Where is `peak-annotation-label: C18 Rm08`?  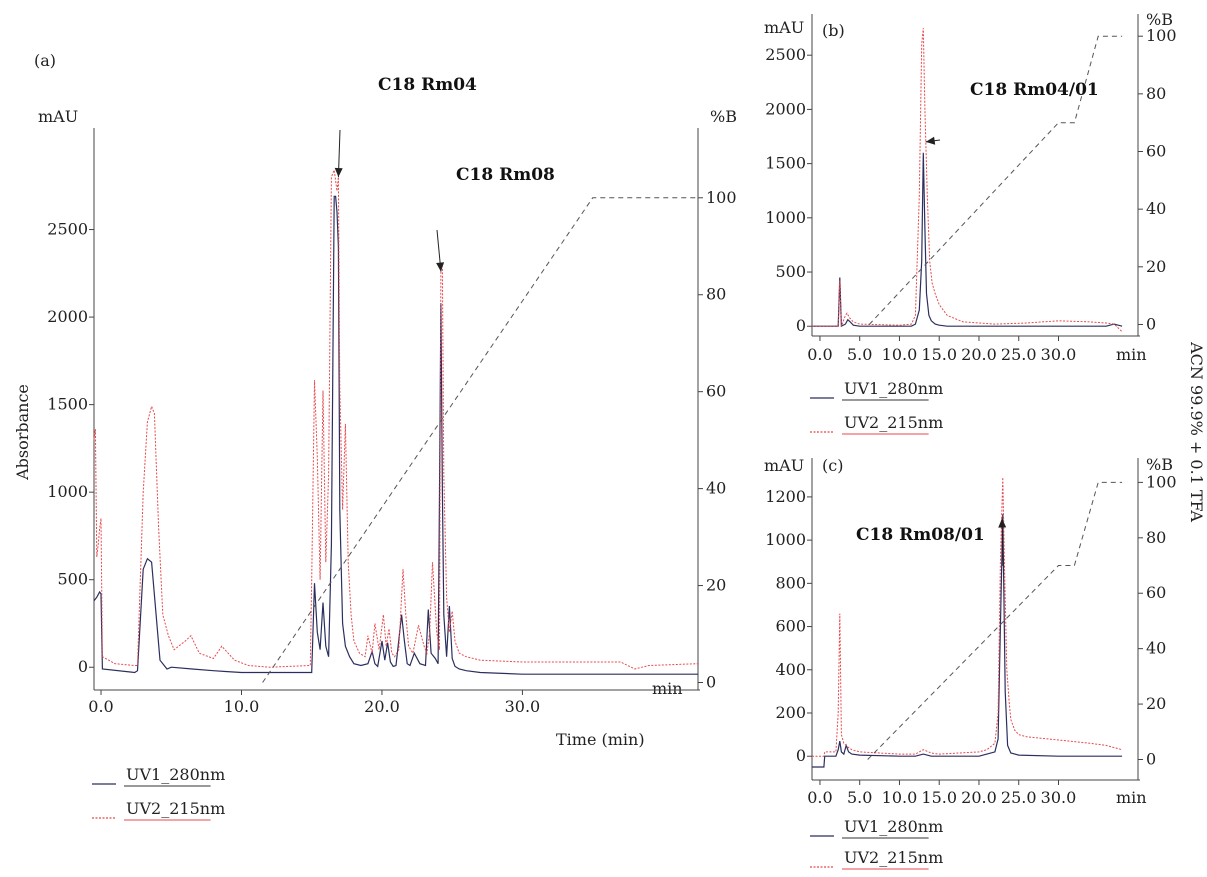
peak-annotation-label: C18 Rm08 is located at coordinates (505, 175).